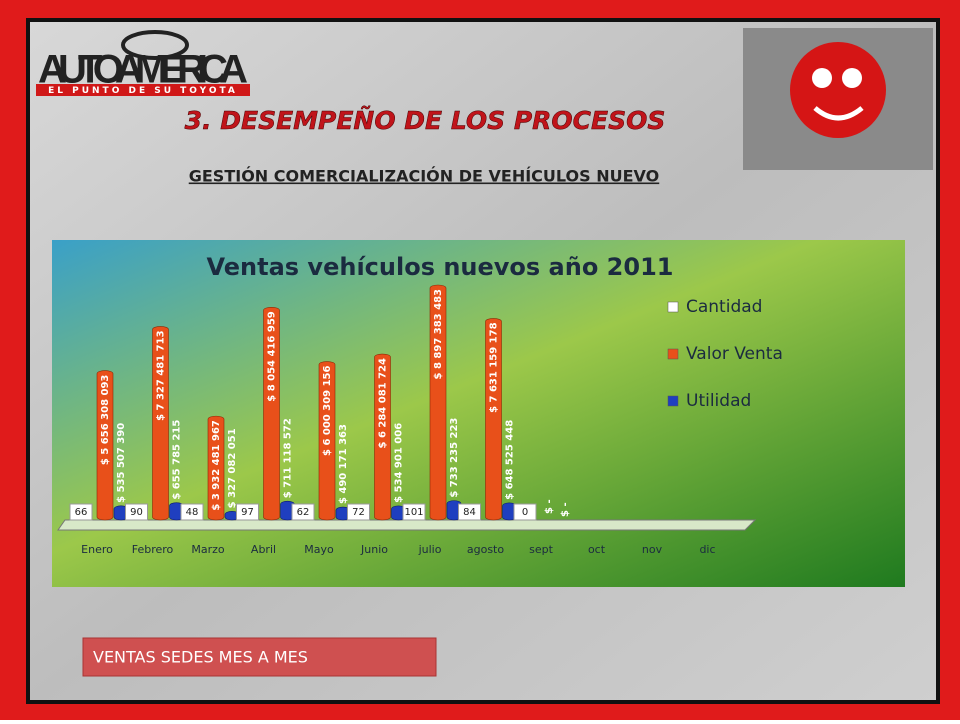  Describe the element at coordinates (440, 267) in the screenshot. I see `chart-title: Ventas vehículos nuevos año 2011` at that location.